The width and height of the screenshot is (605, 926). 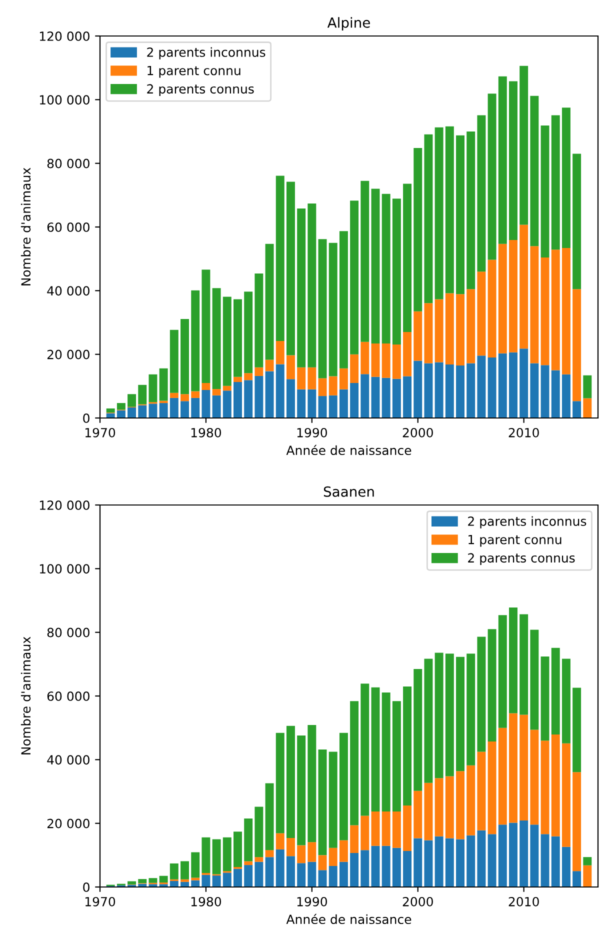 I want to click on chart-title: Saanen, so click(x=349, y=491).